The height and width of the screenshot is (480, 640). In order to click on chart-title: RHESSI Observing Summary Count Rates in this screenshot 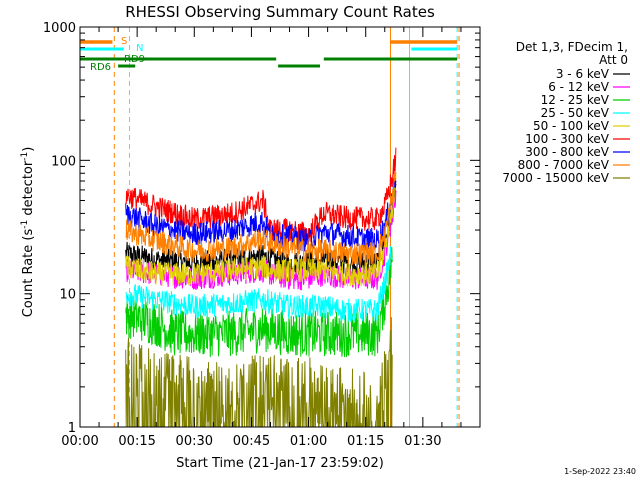, I will do `click(280, 12)`.